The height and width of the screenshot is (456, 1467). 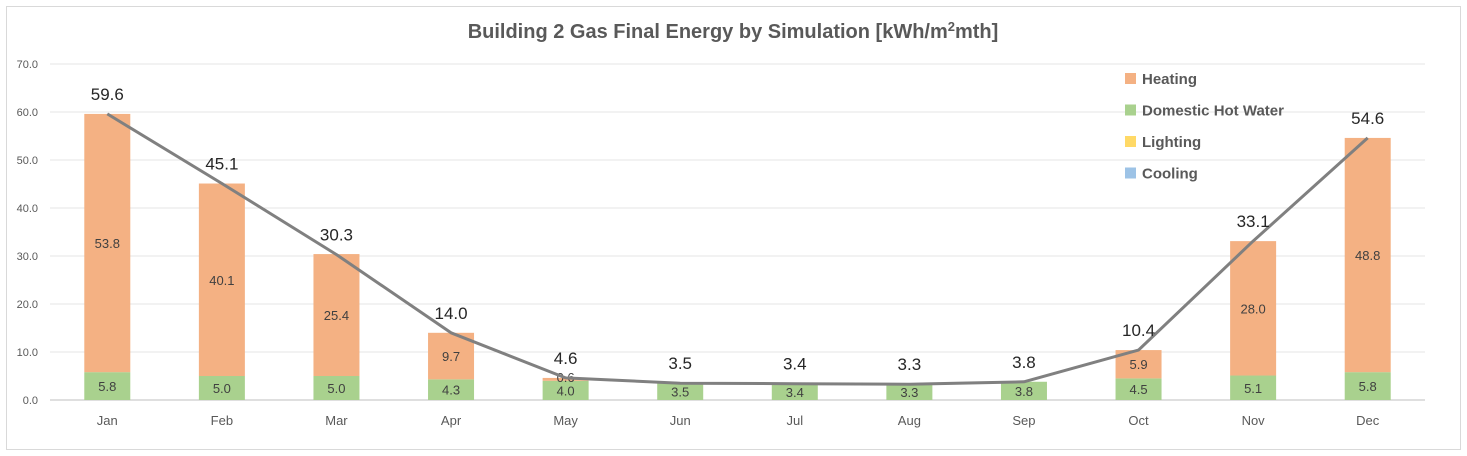 What do you see at coordinates (222, 420) in the screenshot?
I see `x-tick-label: Feb` at bounding box center [222, 420].